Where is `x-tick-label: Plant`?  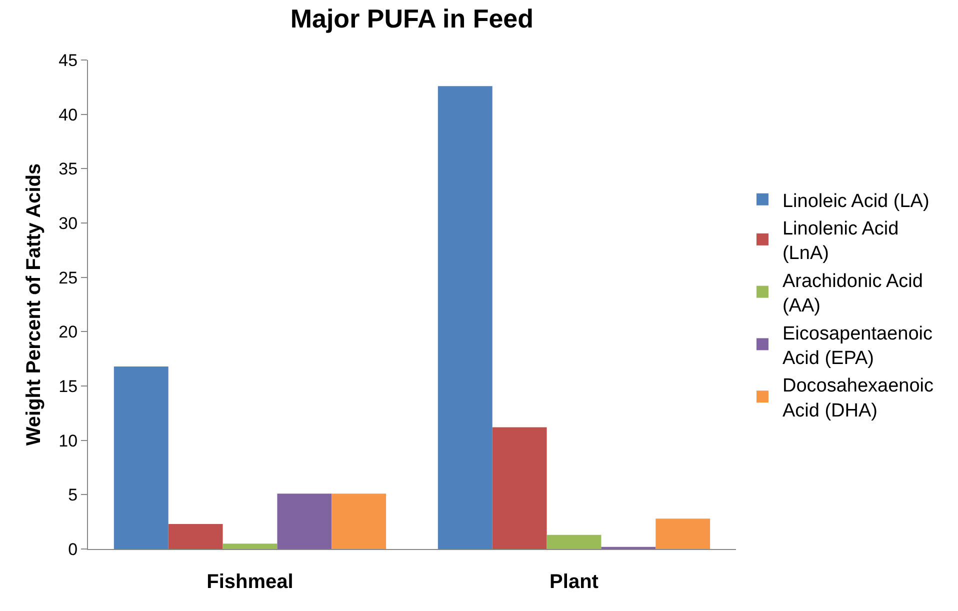
x-tick-label: Plant is located at coordinates (574, 582).